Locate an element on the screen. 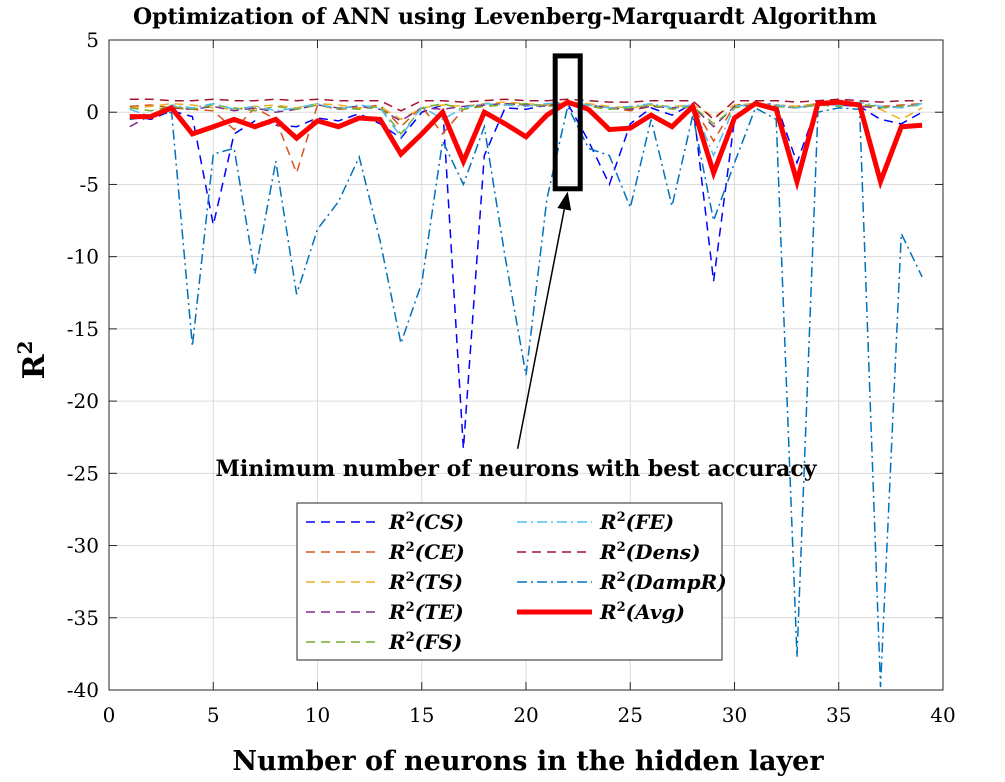 The image size is (1005, 782). y-tick-label: -10 is located at coordinates (83, 257).